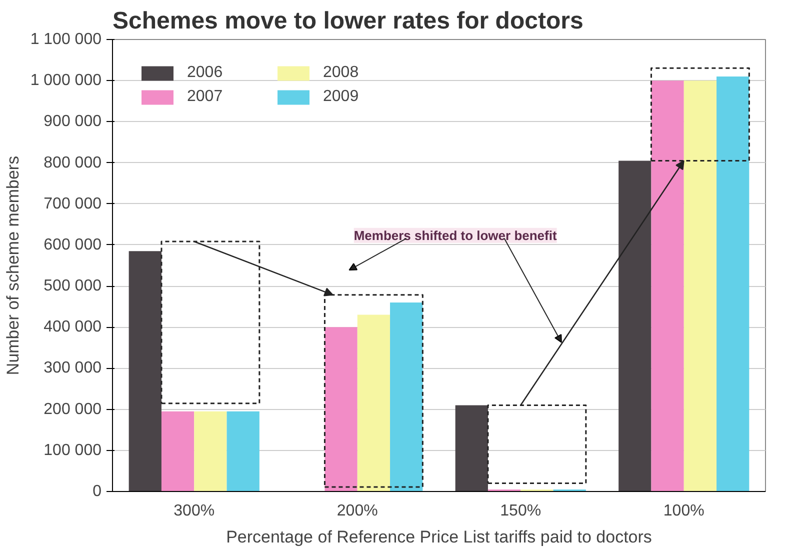 This screenshot has width=789, height=553. What do you see at coordinates (341, 97) in the screenshot?
I see `legend-label: 2009` at bounding box center [341, 97].